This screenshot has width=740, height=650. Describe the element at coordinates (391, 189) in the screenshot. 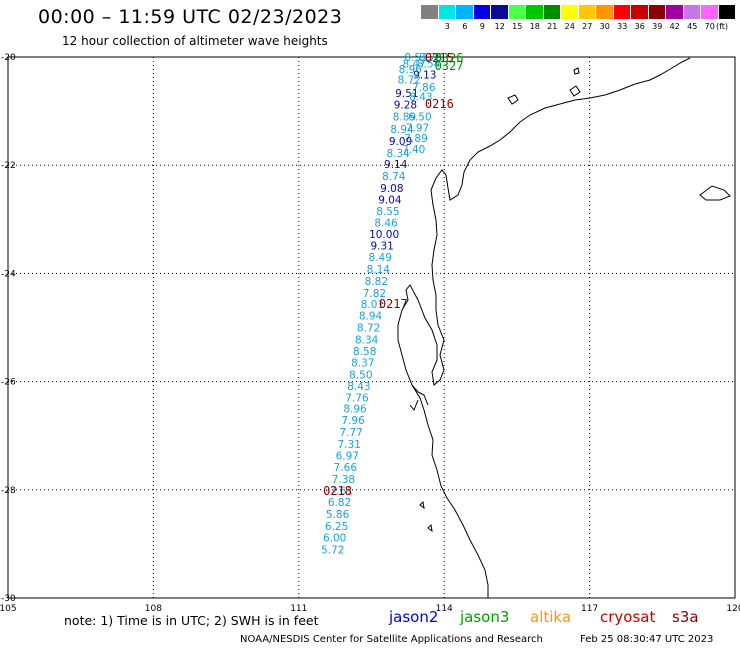

I see `wave-height-value: 9.08` at that location.